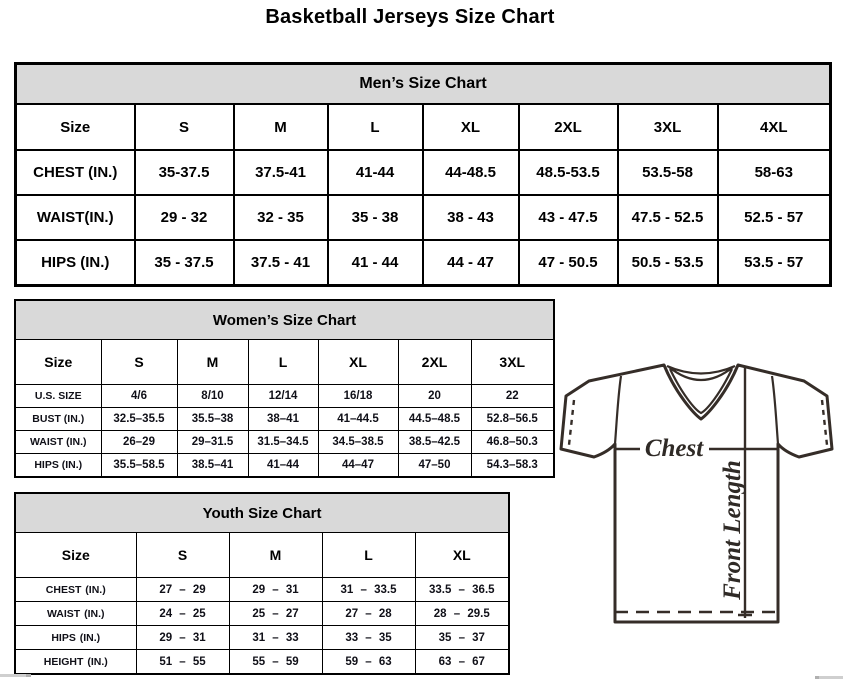  Describe the element at coordinates (512, 419) in the screenshot. I see `size-value-cell: 52.8–56.5` at that location.